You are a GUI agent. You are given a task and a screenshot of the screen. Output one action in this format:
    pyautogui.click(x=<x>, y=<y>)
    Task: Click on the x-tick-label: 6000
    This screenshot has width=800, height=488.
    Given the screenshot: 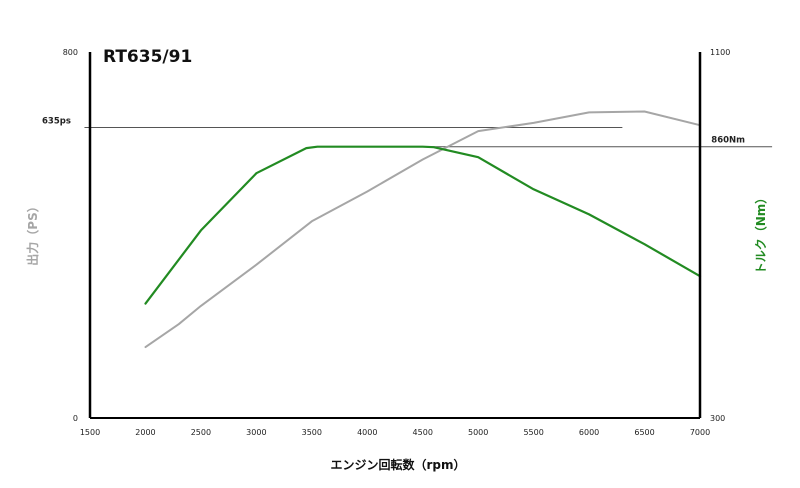 What is the action you would take?
    pyautogui.click(x=589, y=432)
    